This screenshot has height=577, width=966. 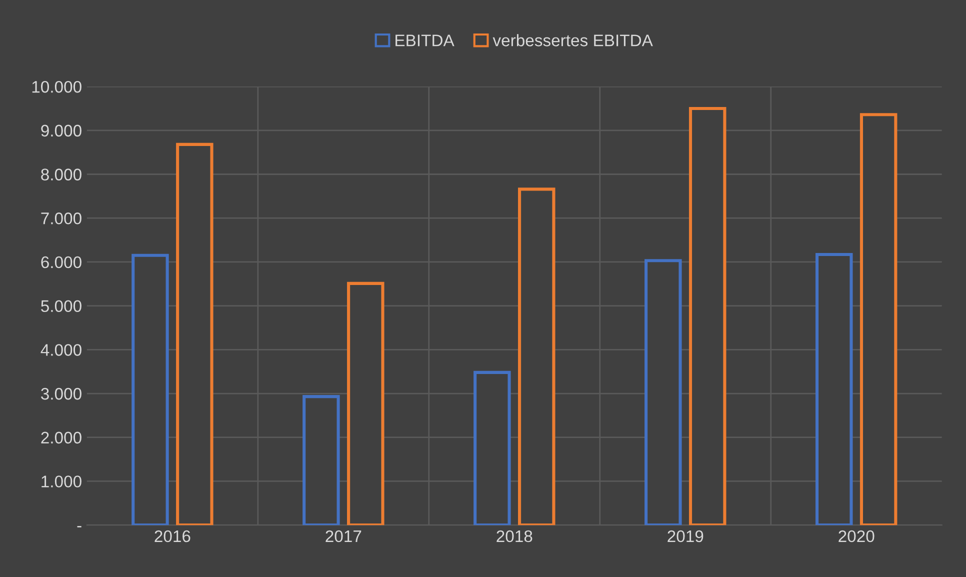 I want to click on y-tick-label: 6.000, so click(x=61, y=262).